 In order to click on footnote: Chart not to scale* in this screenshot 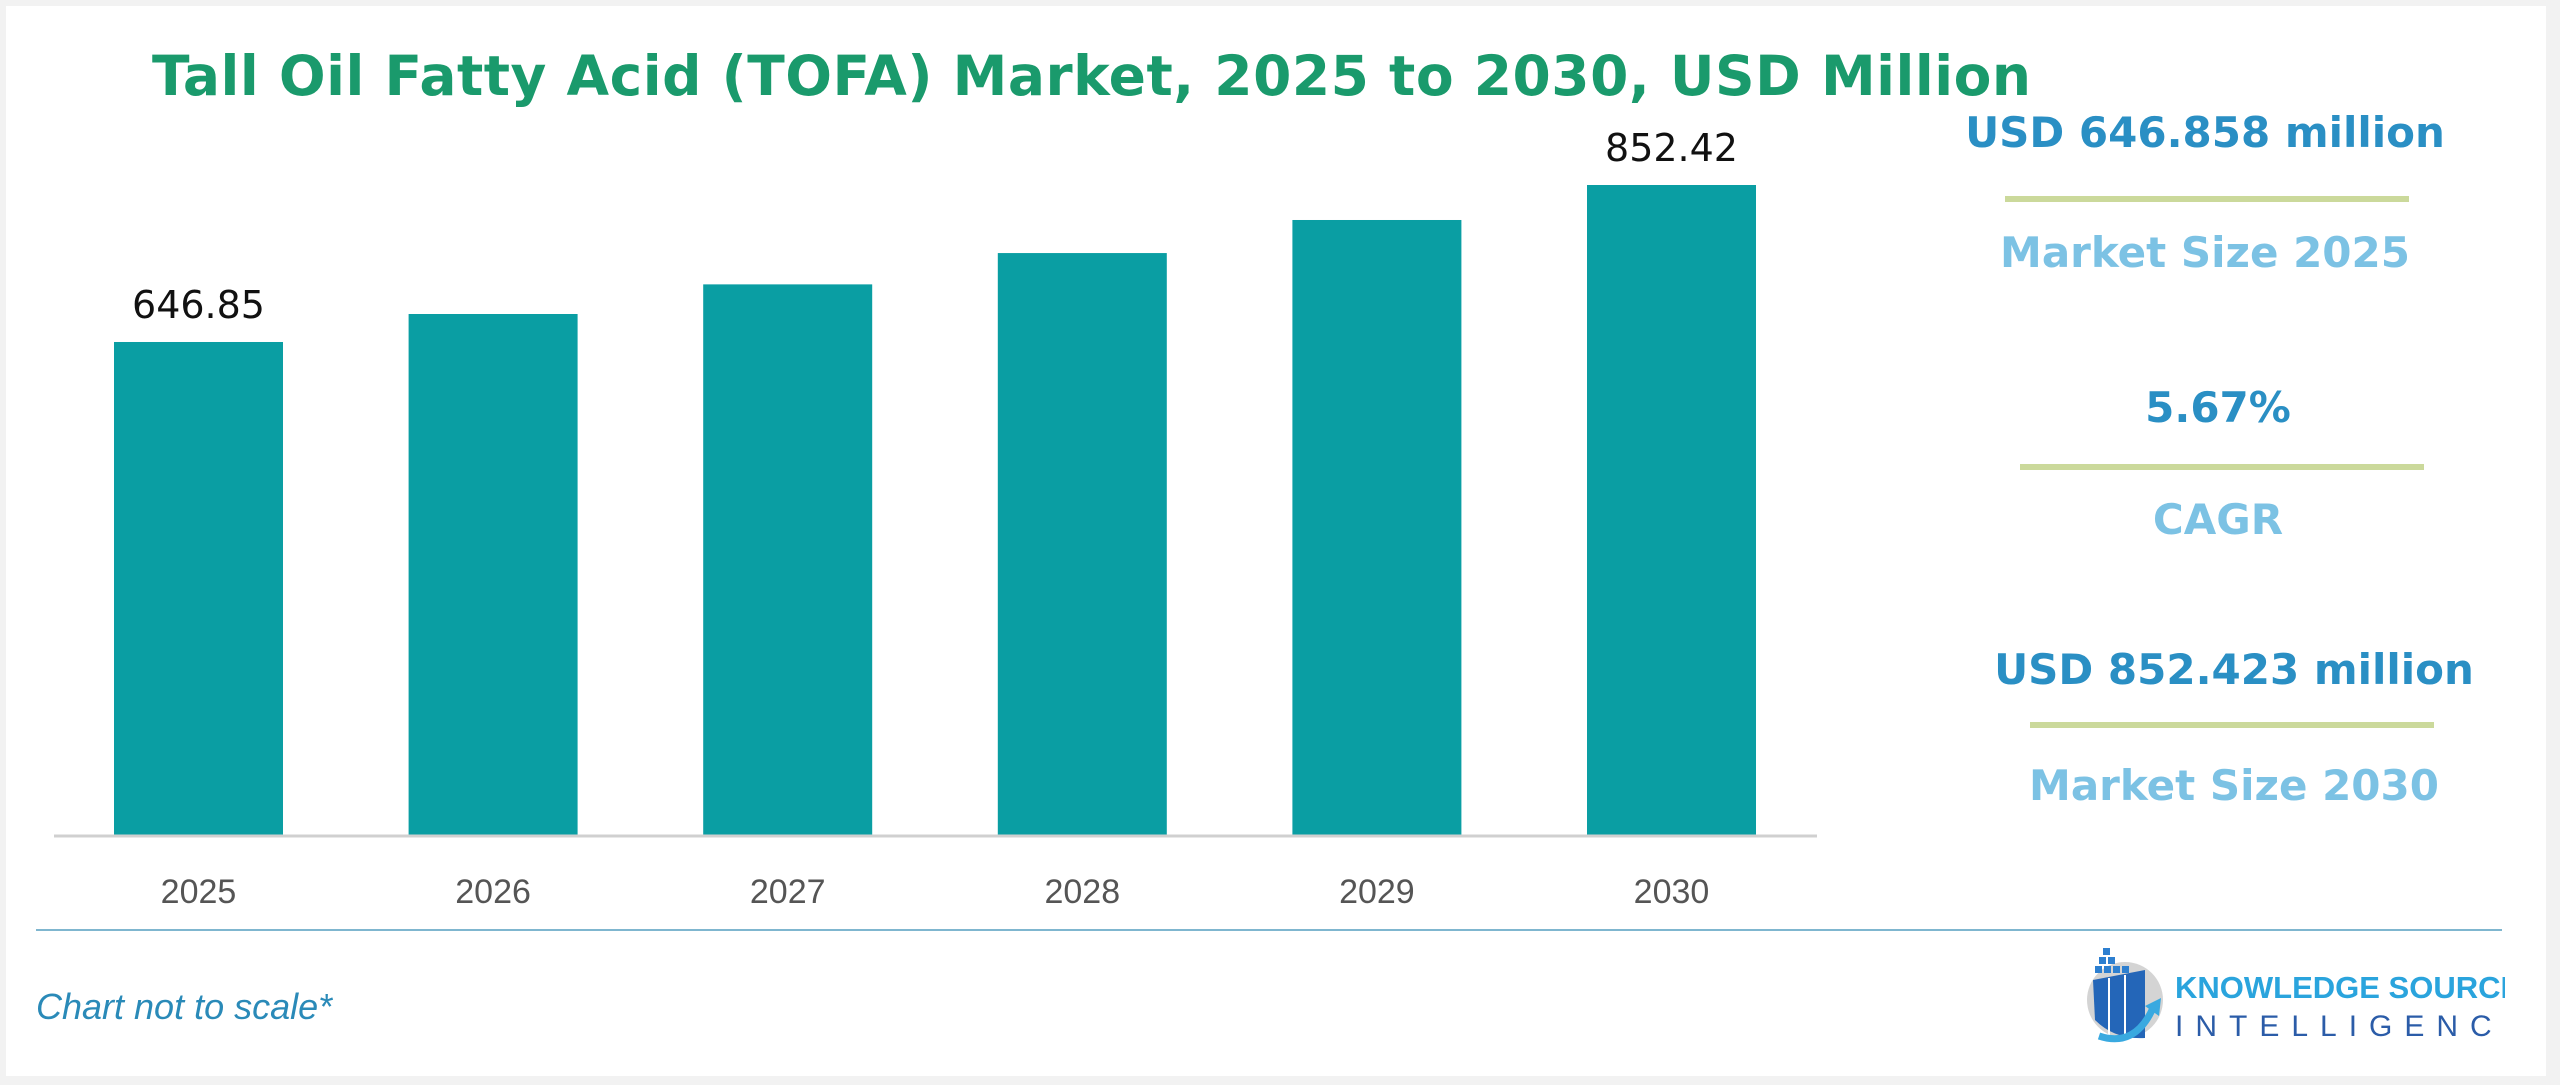, I will do `click(184, 1006)`.